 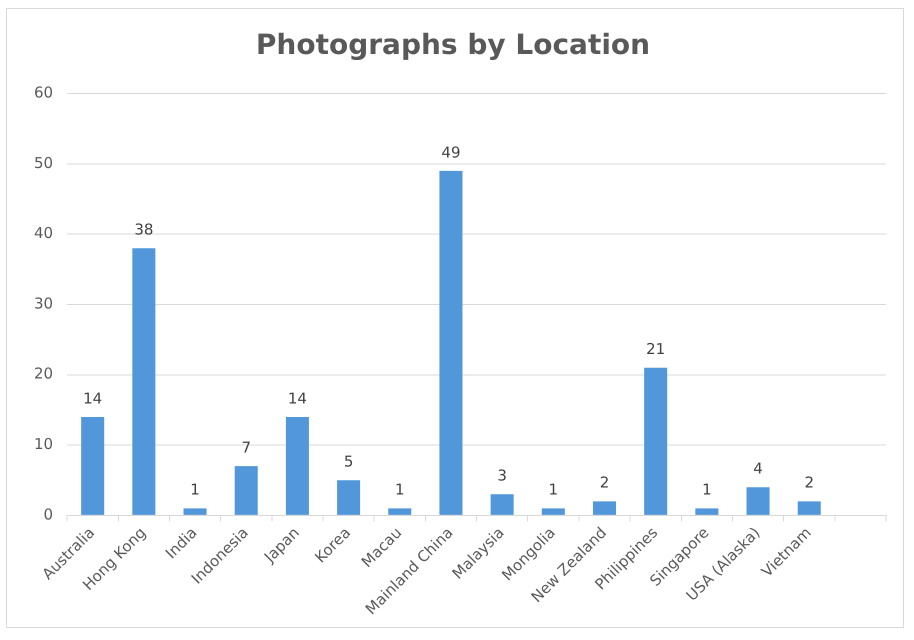 What do you see at coordinates (44, 443) in the screenshot?
I see `y-tick-label: 10` at bounding box center [44, 443].